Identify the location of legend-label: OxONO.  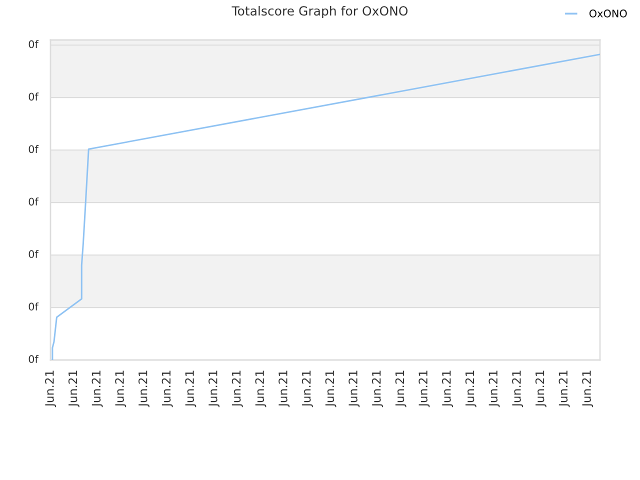
(608, 14).